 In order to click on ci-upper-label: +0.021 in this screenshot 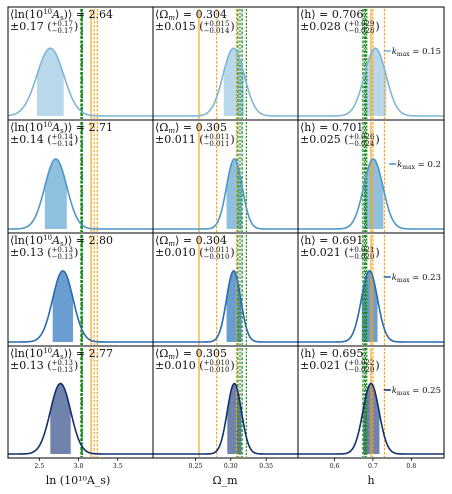, I will do `click(362, 250)`.